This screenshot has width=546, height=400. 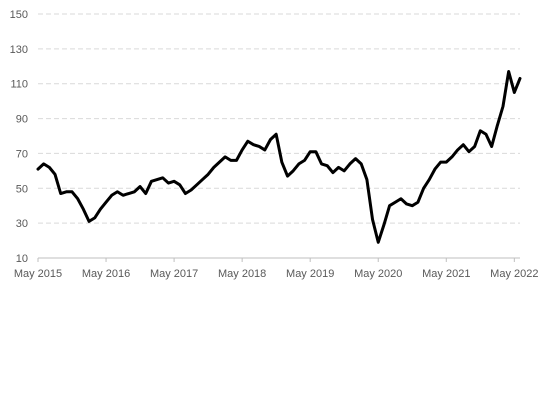 I want to click on x-tick-label: May 2015, so click(x=38, y=274).